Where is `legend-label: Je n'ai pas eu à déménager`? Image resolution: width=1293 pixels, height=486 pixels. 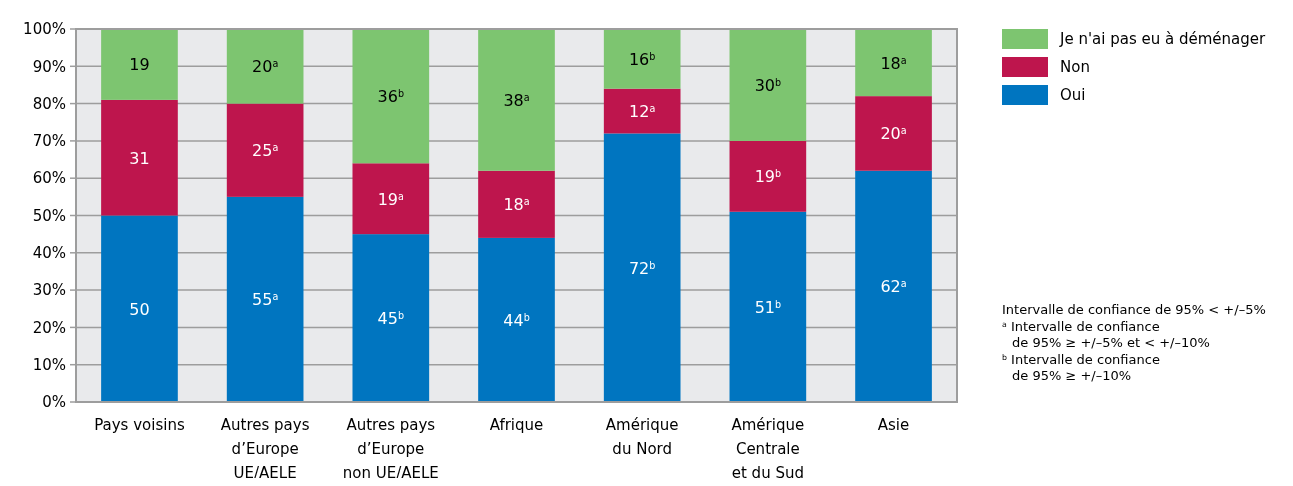
legend-label: Je n'ai pas eu à déménager is located at coordinates (1162, 39).